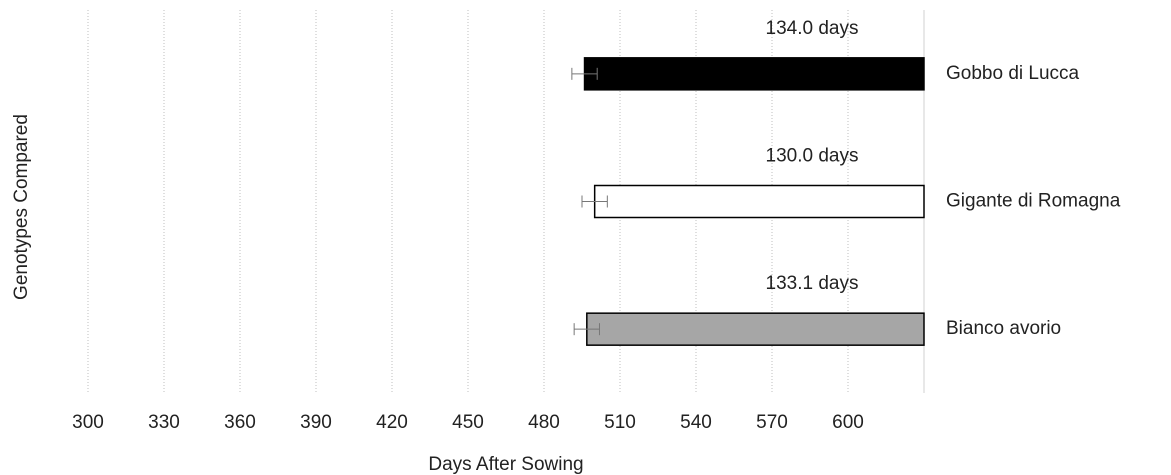 Image resolution: width=1171 pixels, height=475 pixels. I want to click on x-tick-label: 450, so click(468, 422).